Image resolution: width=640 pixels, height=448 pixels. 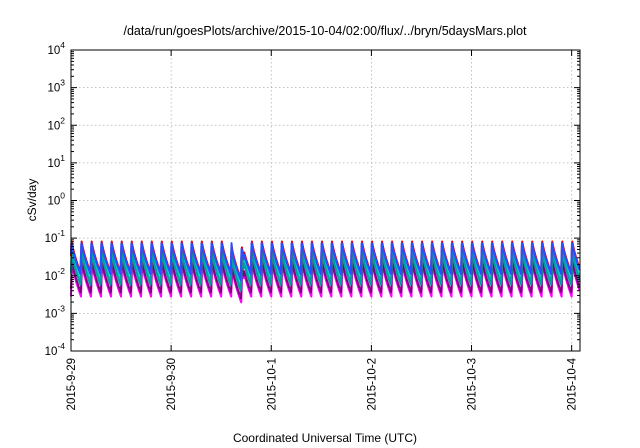 What do you see at coordinates (55, 236) in the screenshot?
I see `y-tick-label: 10⁻¹` at bounding box center [55, 236].